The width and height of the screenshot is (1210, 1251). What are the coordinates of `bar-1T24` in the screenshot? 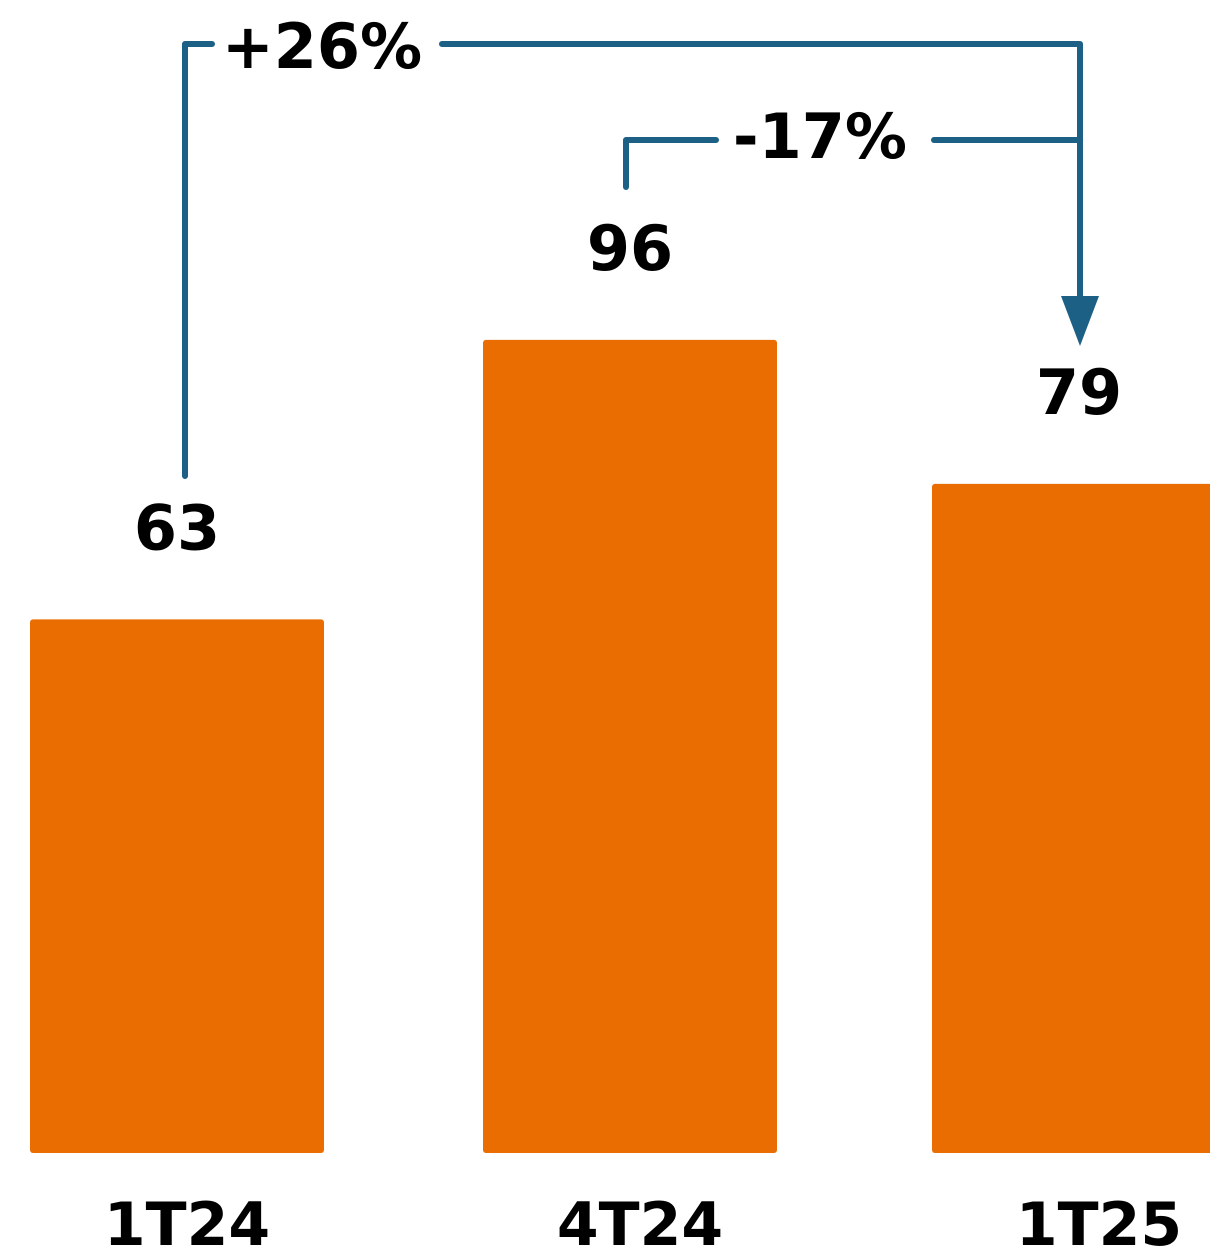 It's located at (177, 886).